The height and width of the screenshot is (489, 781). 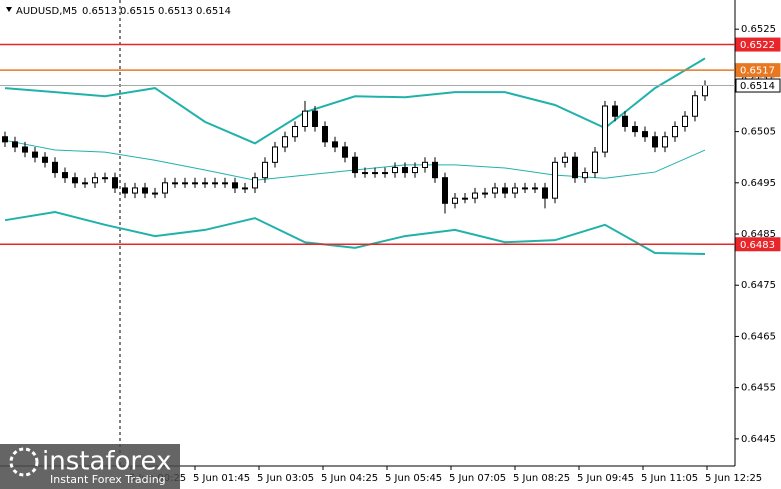 I want to click on level-label: 0.6522, so click(x=757, y=45).